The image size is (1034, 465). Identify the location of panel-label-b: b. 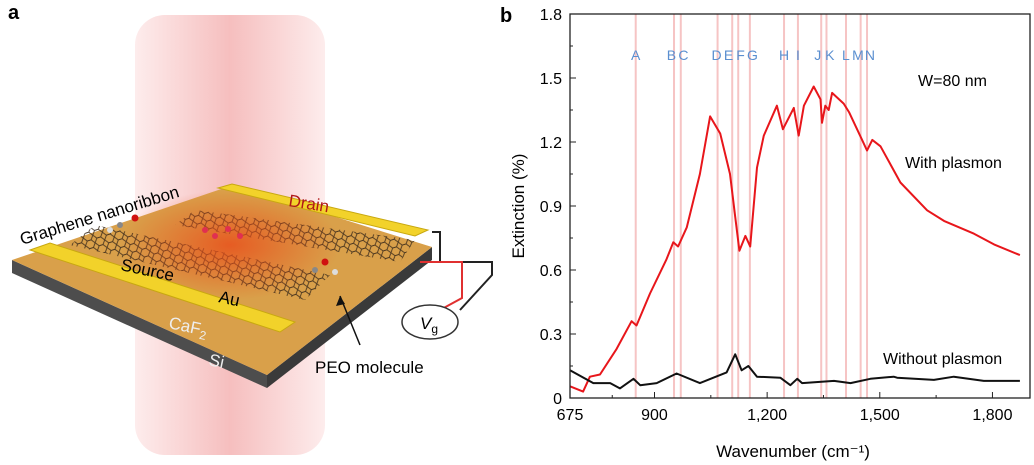
(506, 16).